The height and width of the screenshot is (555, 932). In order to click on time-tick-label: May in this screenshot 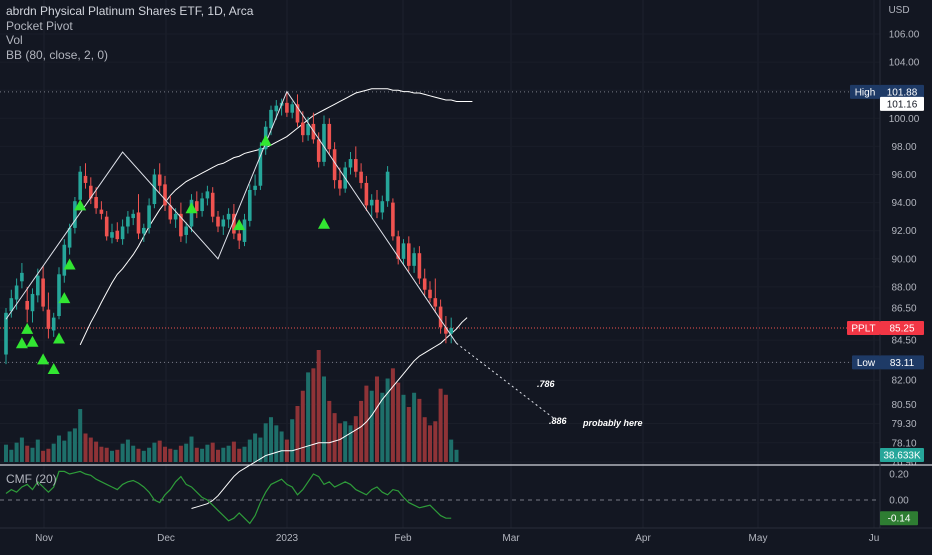, I will do `click(758, 538)`.